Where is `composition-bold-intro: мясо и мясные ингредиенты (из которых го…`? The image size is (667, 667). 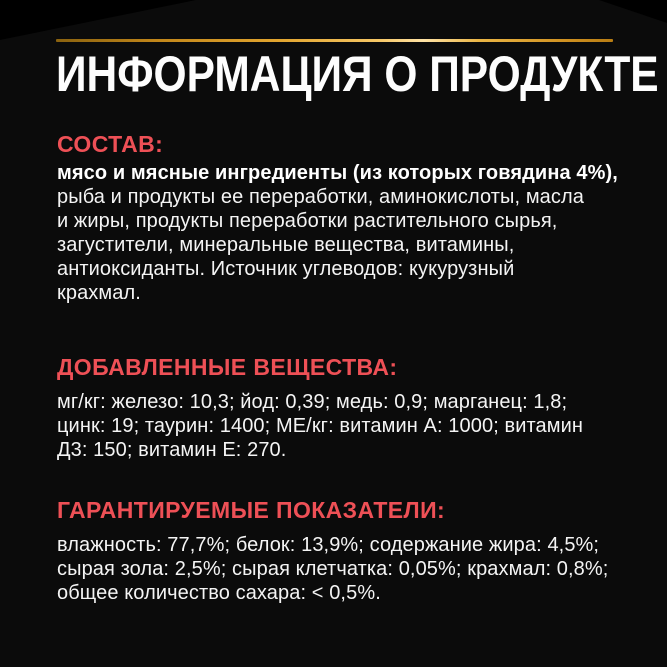 composition-bold-intro: мясо и мясные ингредиенты (из которых го… is located at coordinates (337, 173).